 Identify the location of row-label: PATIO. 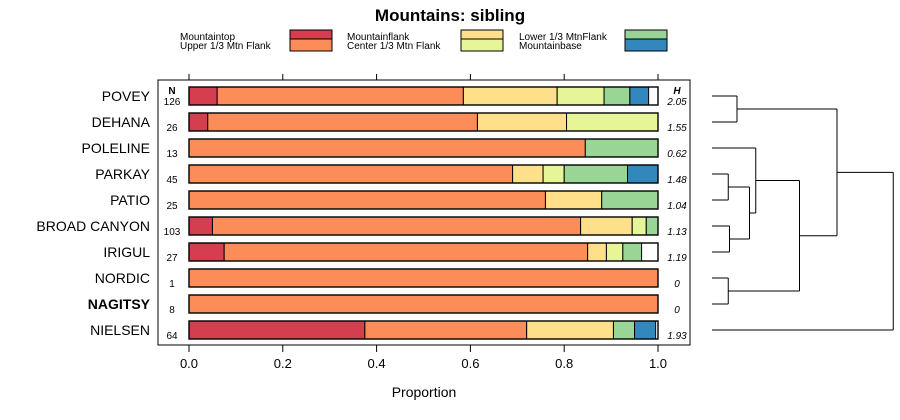
(130, 200).